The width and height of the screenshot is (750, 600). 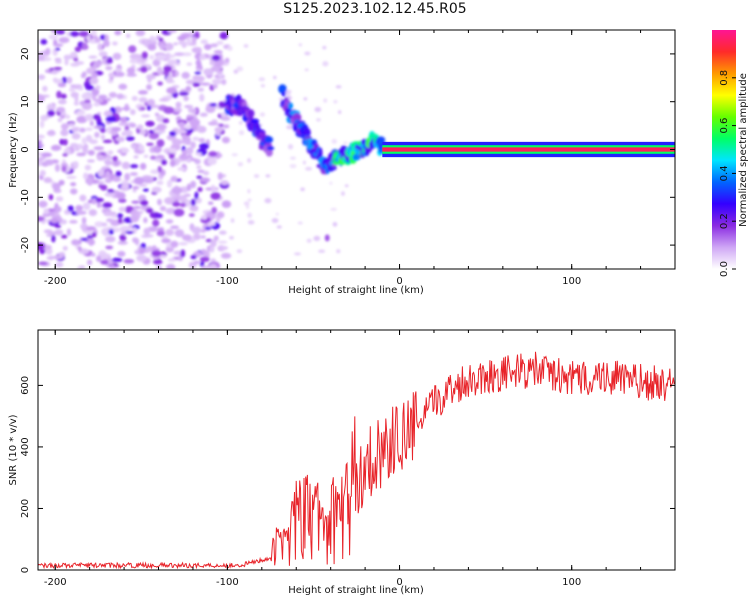 What do you see at coordinates (375, 9) in the screenshot?
I see `figure-title: S125.2023.102.12.45.R05` at bounding box center [375, 9].